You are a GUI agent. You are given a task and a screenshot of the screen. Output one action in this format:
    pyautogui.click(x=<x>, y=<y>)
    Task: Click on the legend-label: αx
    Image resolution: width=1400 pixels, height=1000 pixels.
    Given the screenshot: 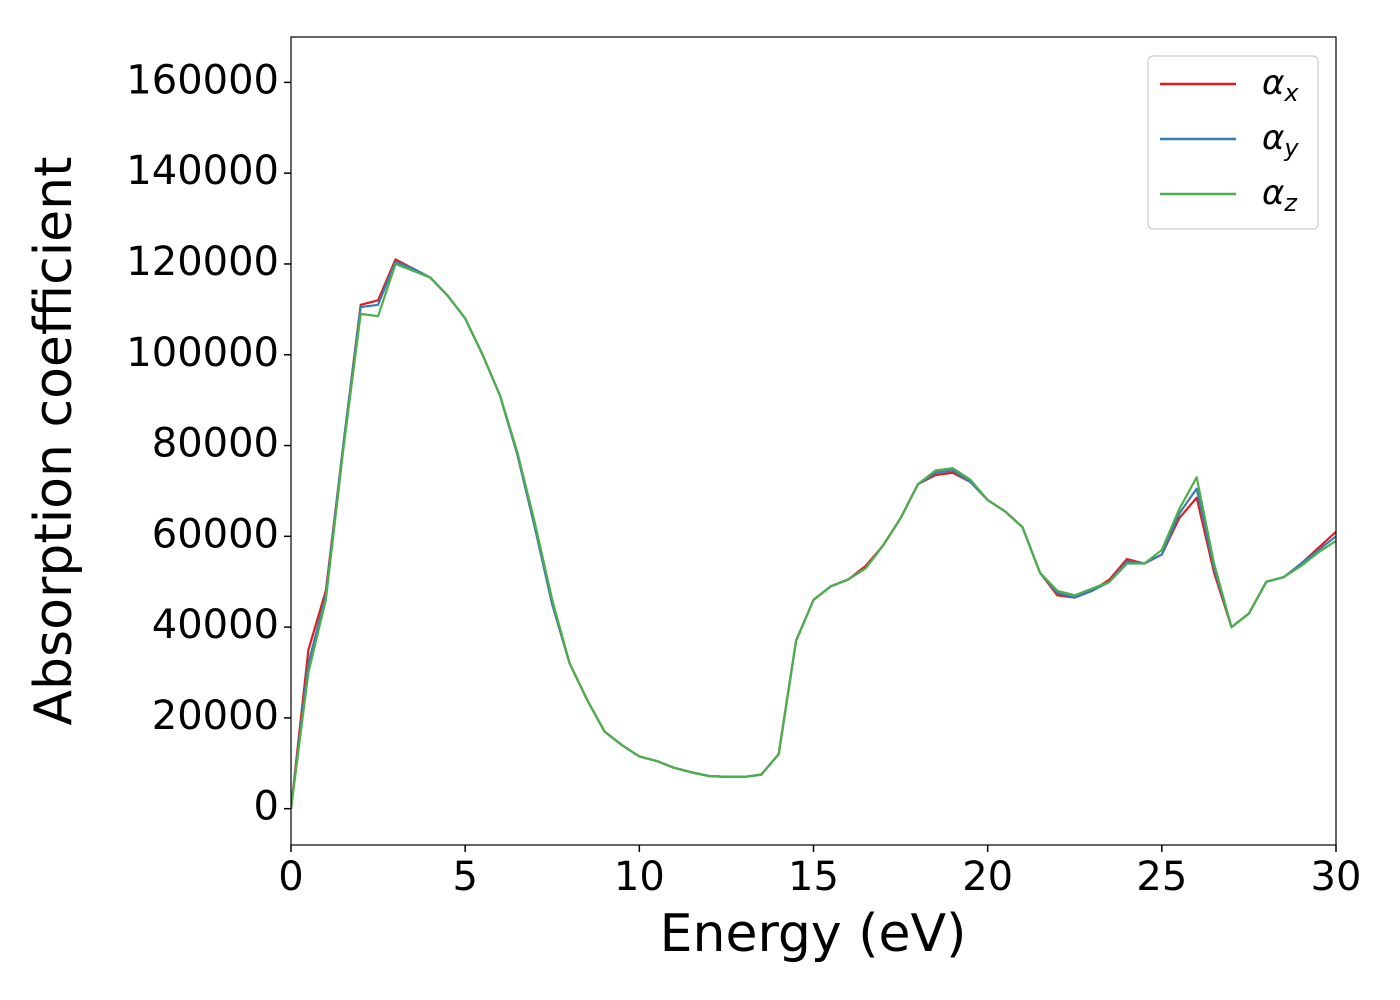 What is the action you would take?
    pyautogui.click(x=1280, y=85)
    